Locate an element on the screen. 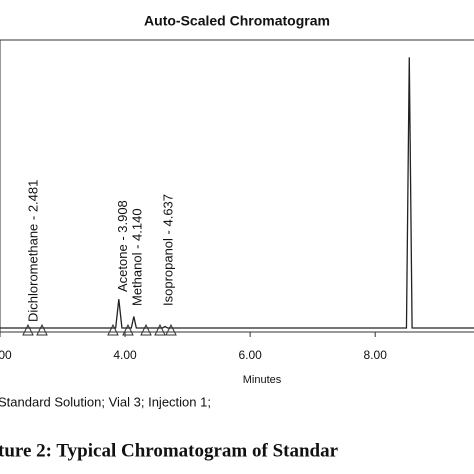  chart-title: Auto-Scaled Chromatogram is located at coordinates (237, 21).